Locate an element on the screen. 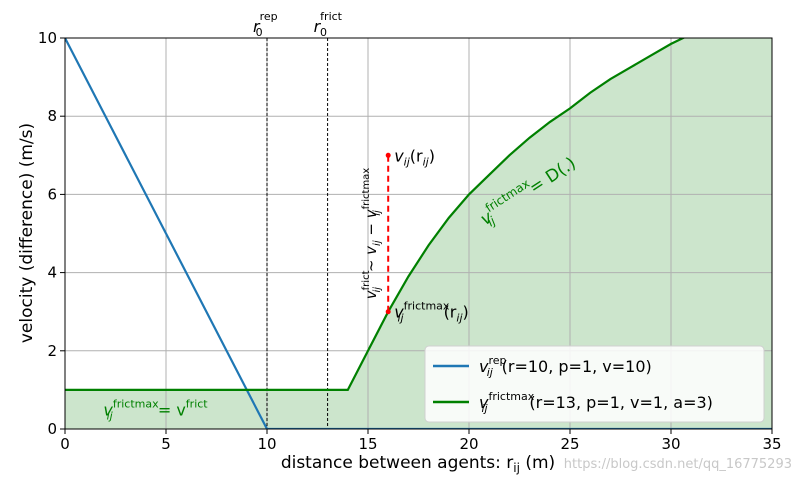  y-axis-title: velocity (difference) (m/s) is located at coordinates (27, 233).